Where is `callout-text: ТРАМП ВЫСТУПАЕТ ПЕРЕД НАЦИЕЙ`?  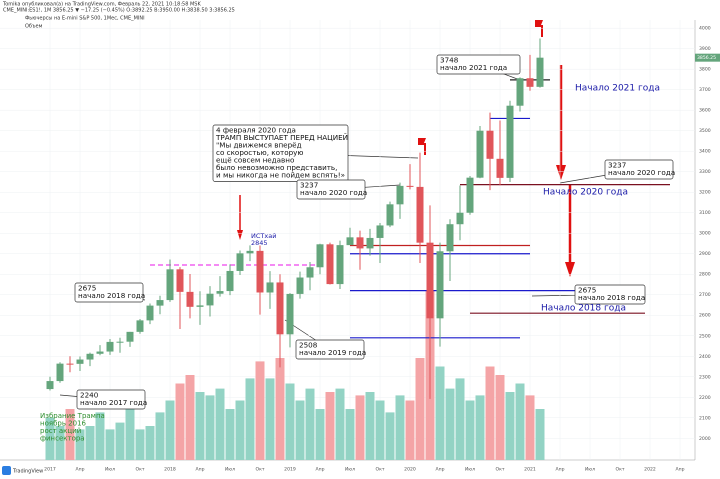
callout-text: ТРАМП ВЫСТУПАЕТ ПЕРЕД НАЦИЕЙ is located at coordinates (281, 137).